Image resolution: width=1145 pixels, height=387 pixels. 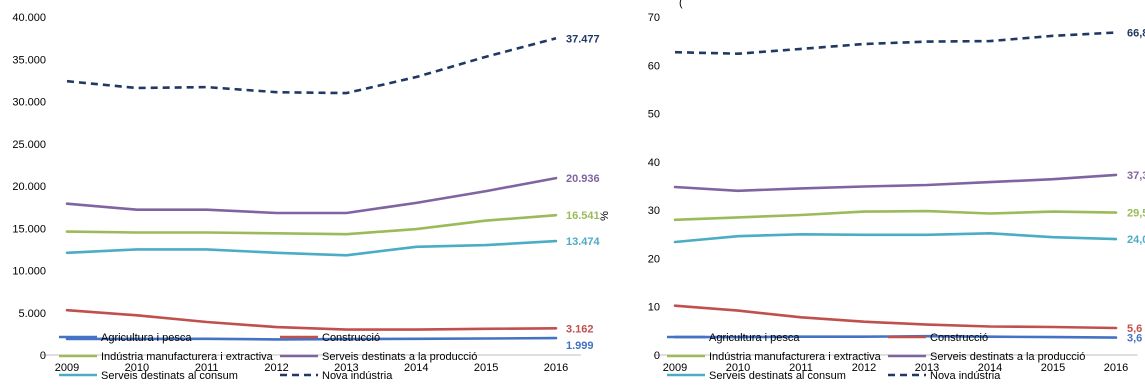 I want to click on end-value-label: 5,6, so click(x=1134, y=329).